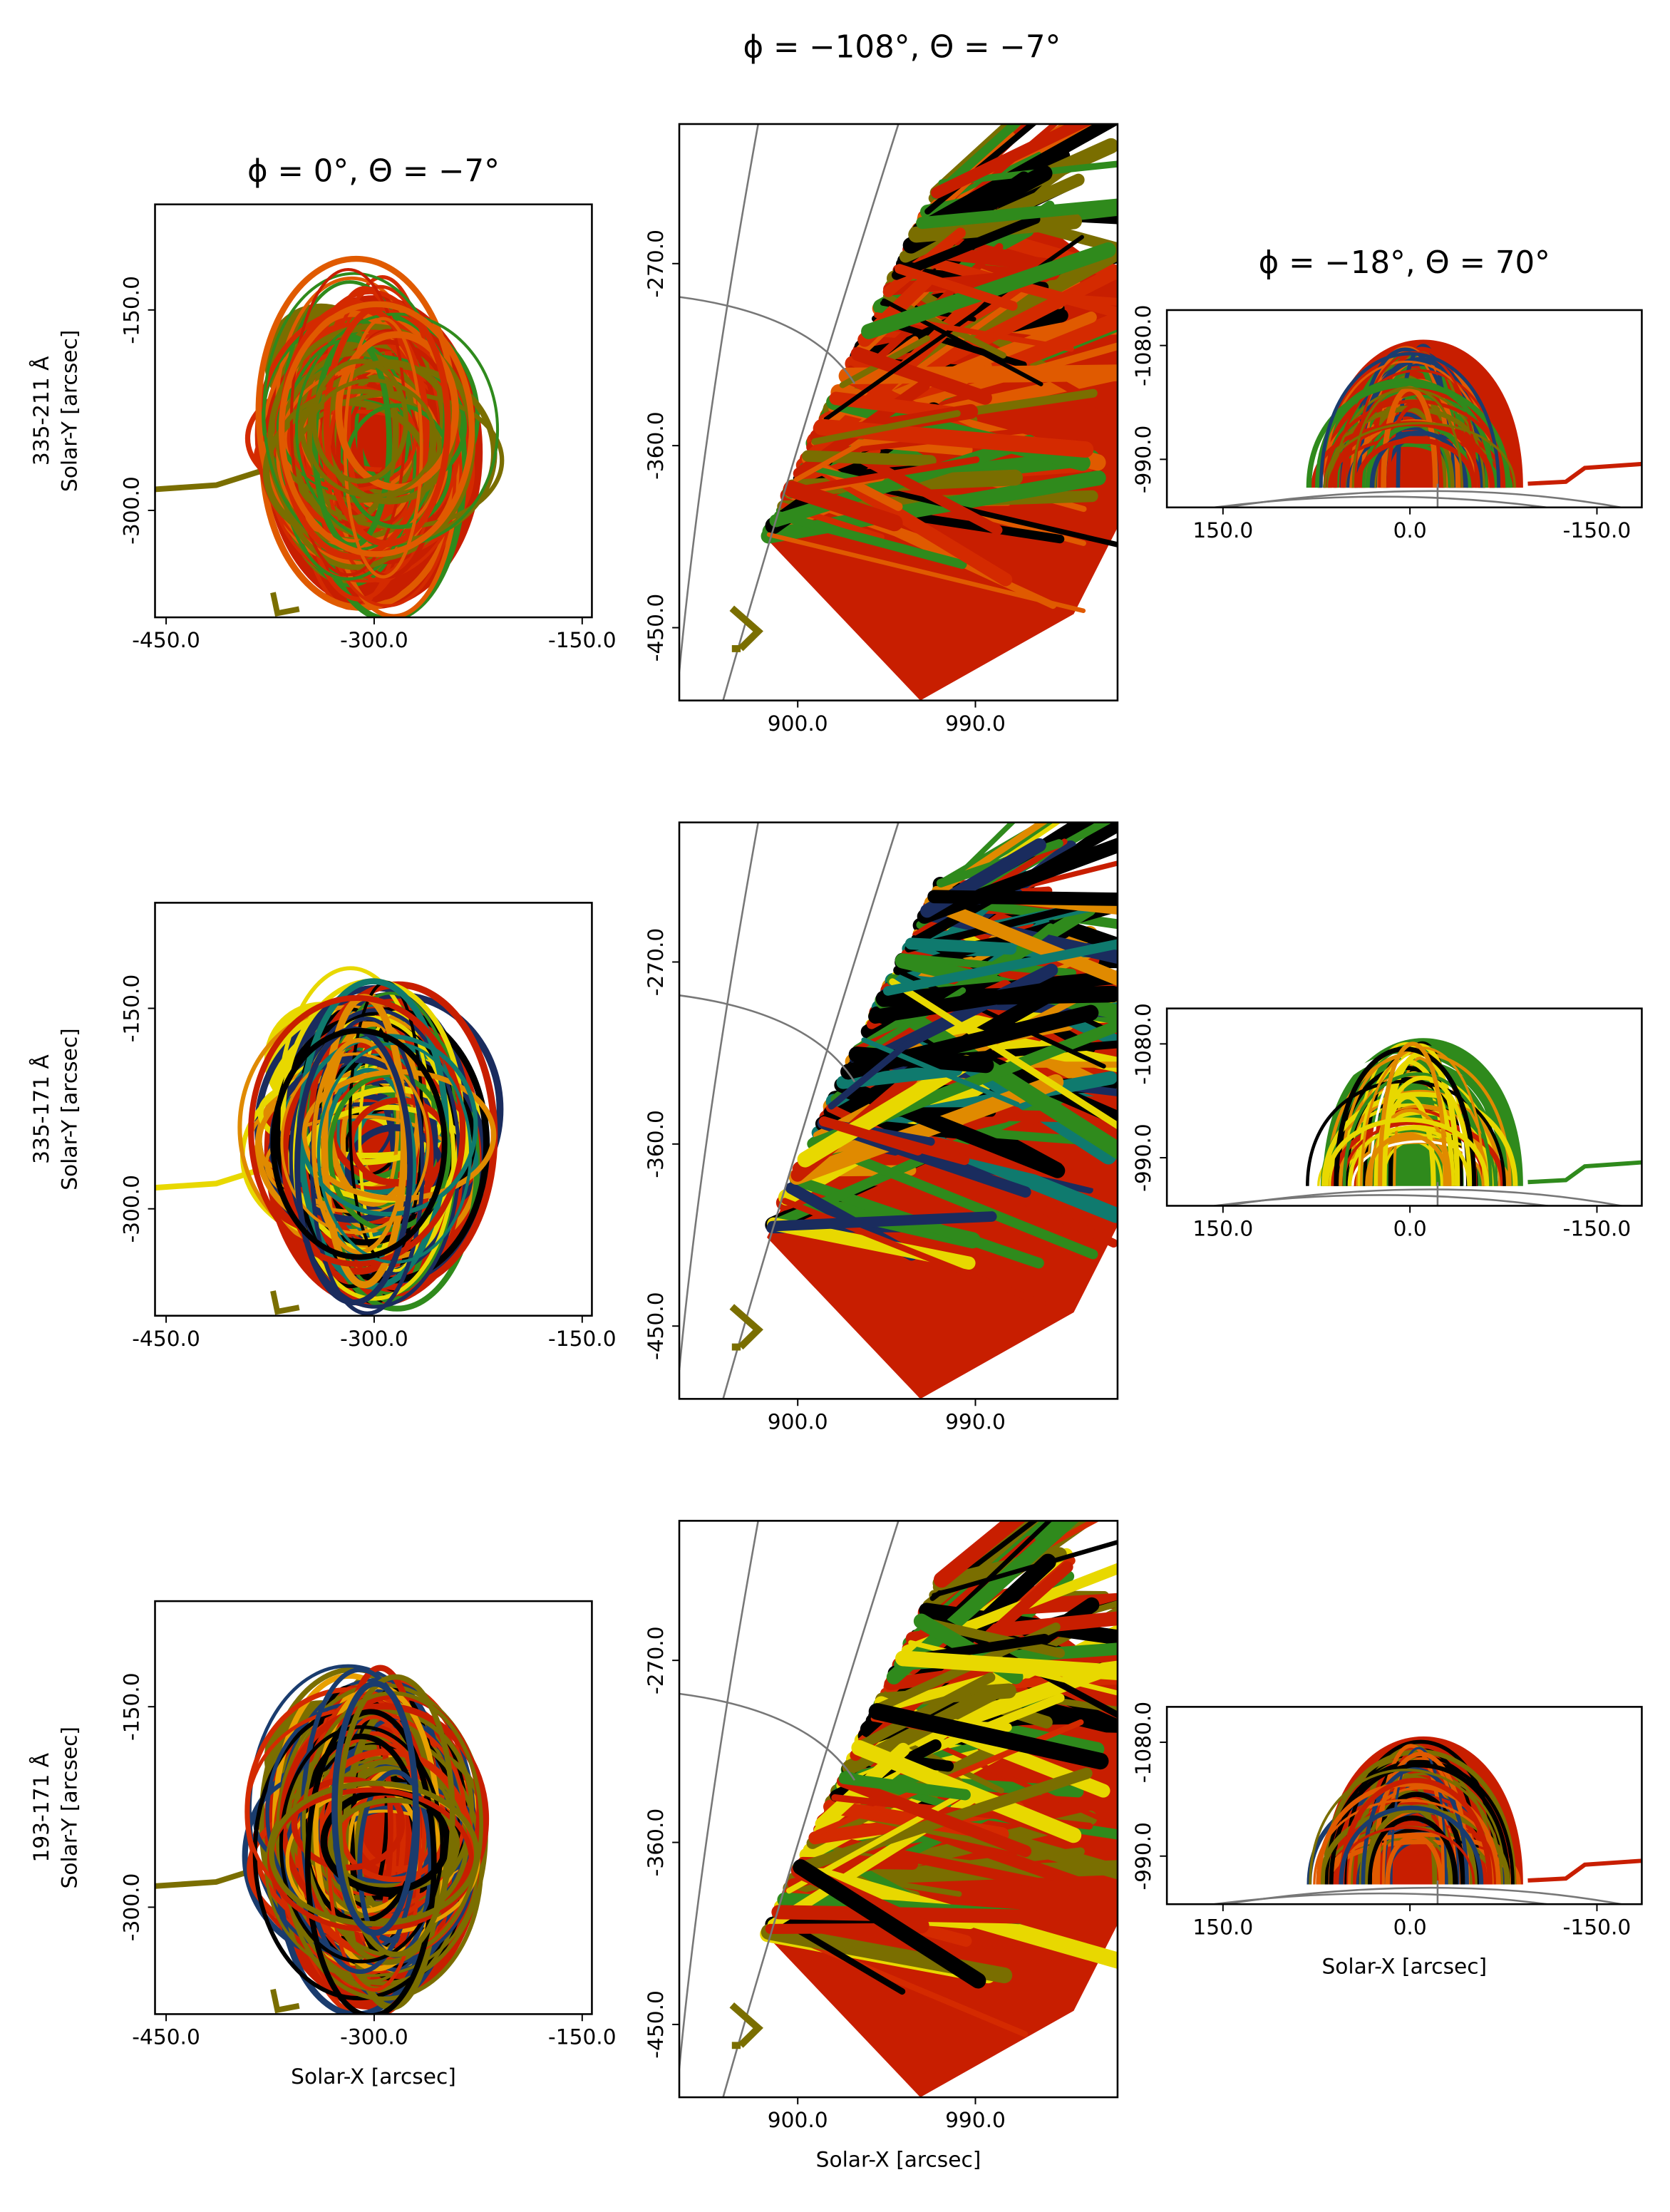  I want to click on x-axis-label: Solar-X [arcsec], so click(373, 2076).